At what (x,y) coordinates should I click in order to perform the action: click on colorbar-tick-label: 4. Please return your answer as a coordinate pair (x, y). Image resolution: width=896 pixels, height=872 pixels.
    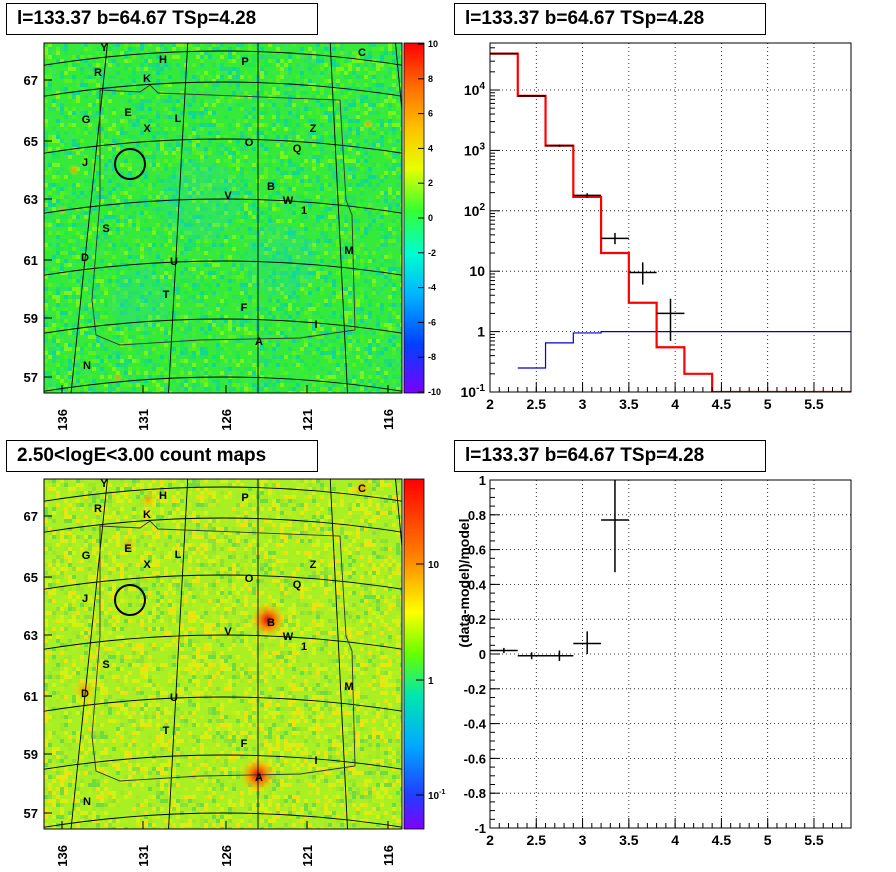
    Looking at the image, I should click on (430, 148).